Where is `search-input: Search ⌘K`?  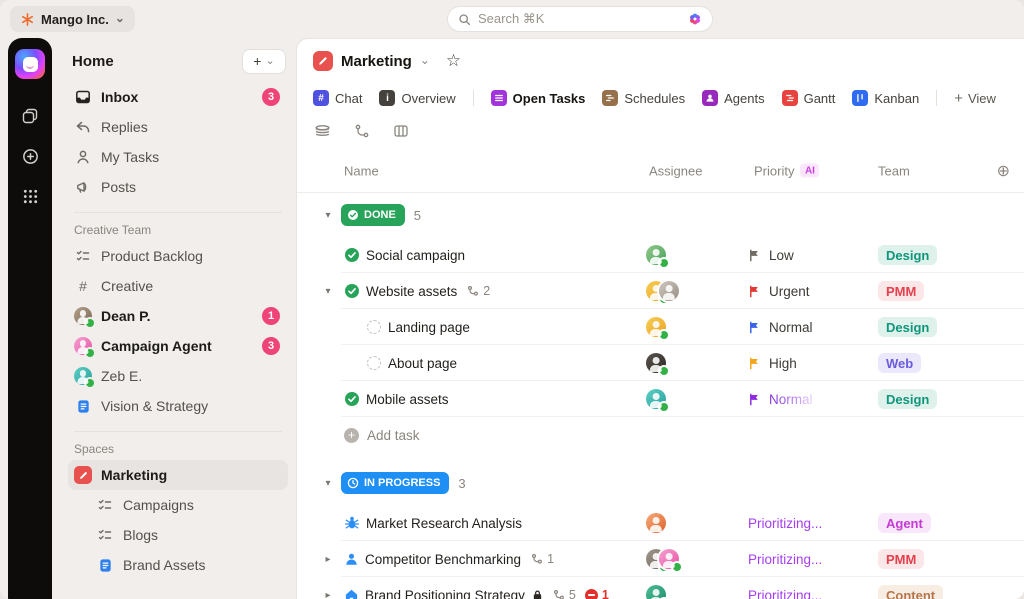 search-input: Search ⌘K is located at coordinates (580, 19).